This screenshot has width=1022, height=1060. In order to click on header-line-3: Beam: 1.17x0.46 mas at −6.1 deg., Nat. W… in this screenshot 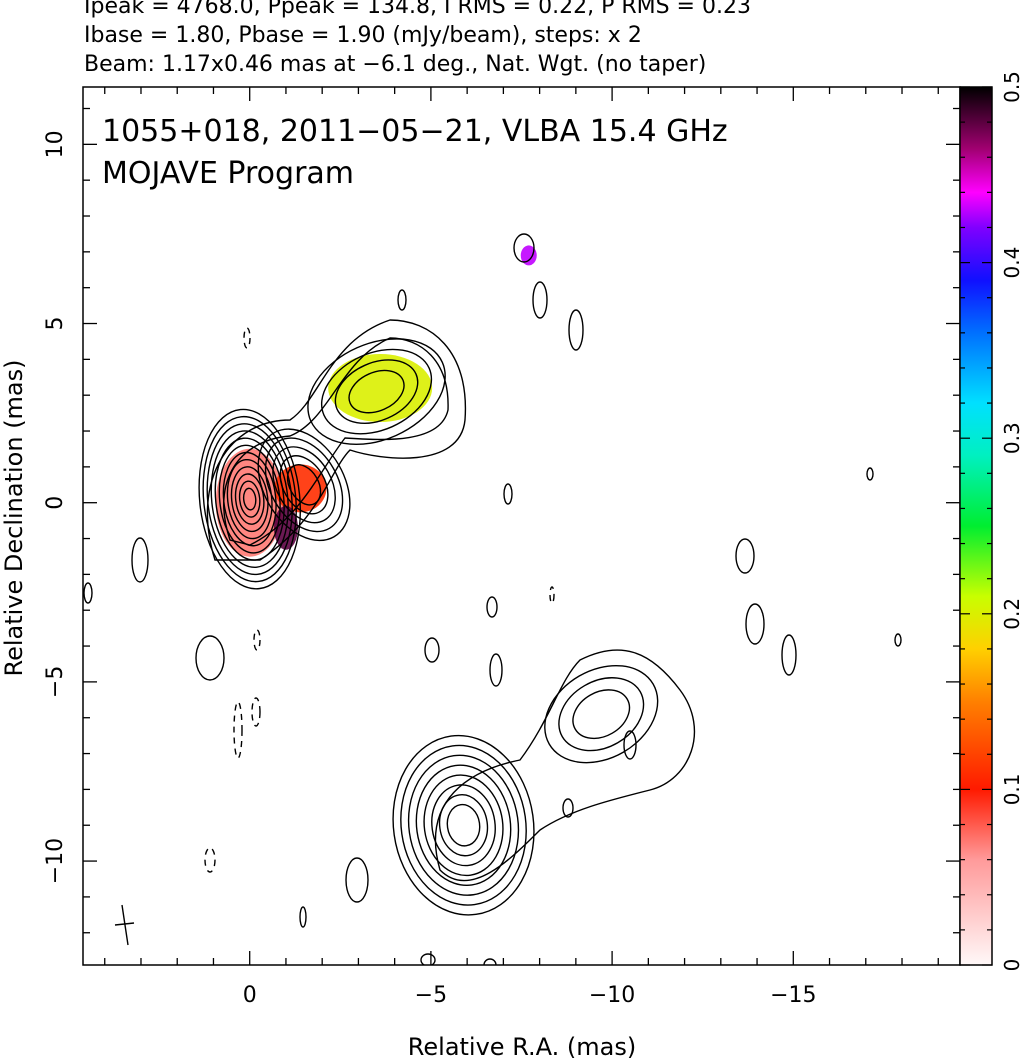, I will do `click(395, 64)`.